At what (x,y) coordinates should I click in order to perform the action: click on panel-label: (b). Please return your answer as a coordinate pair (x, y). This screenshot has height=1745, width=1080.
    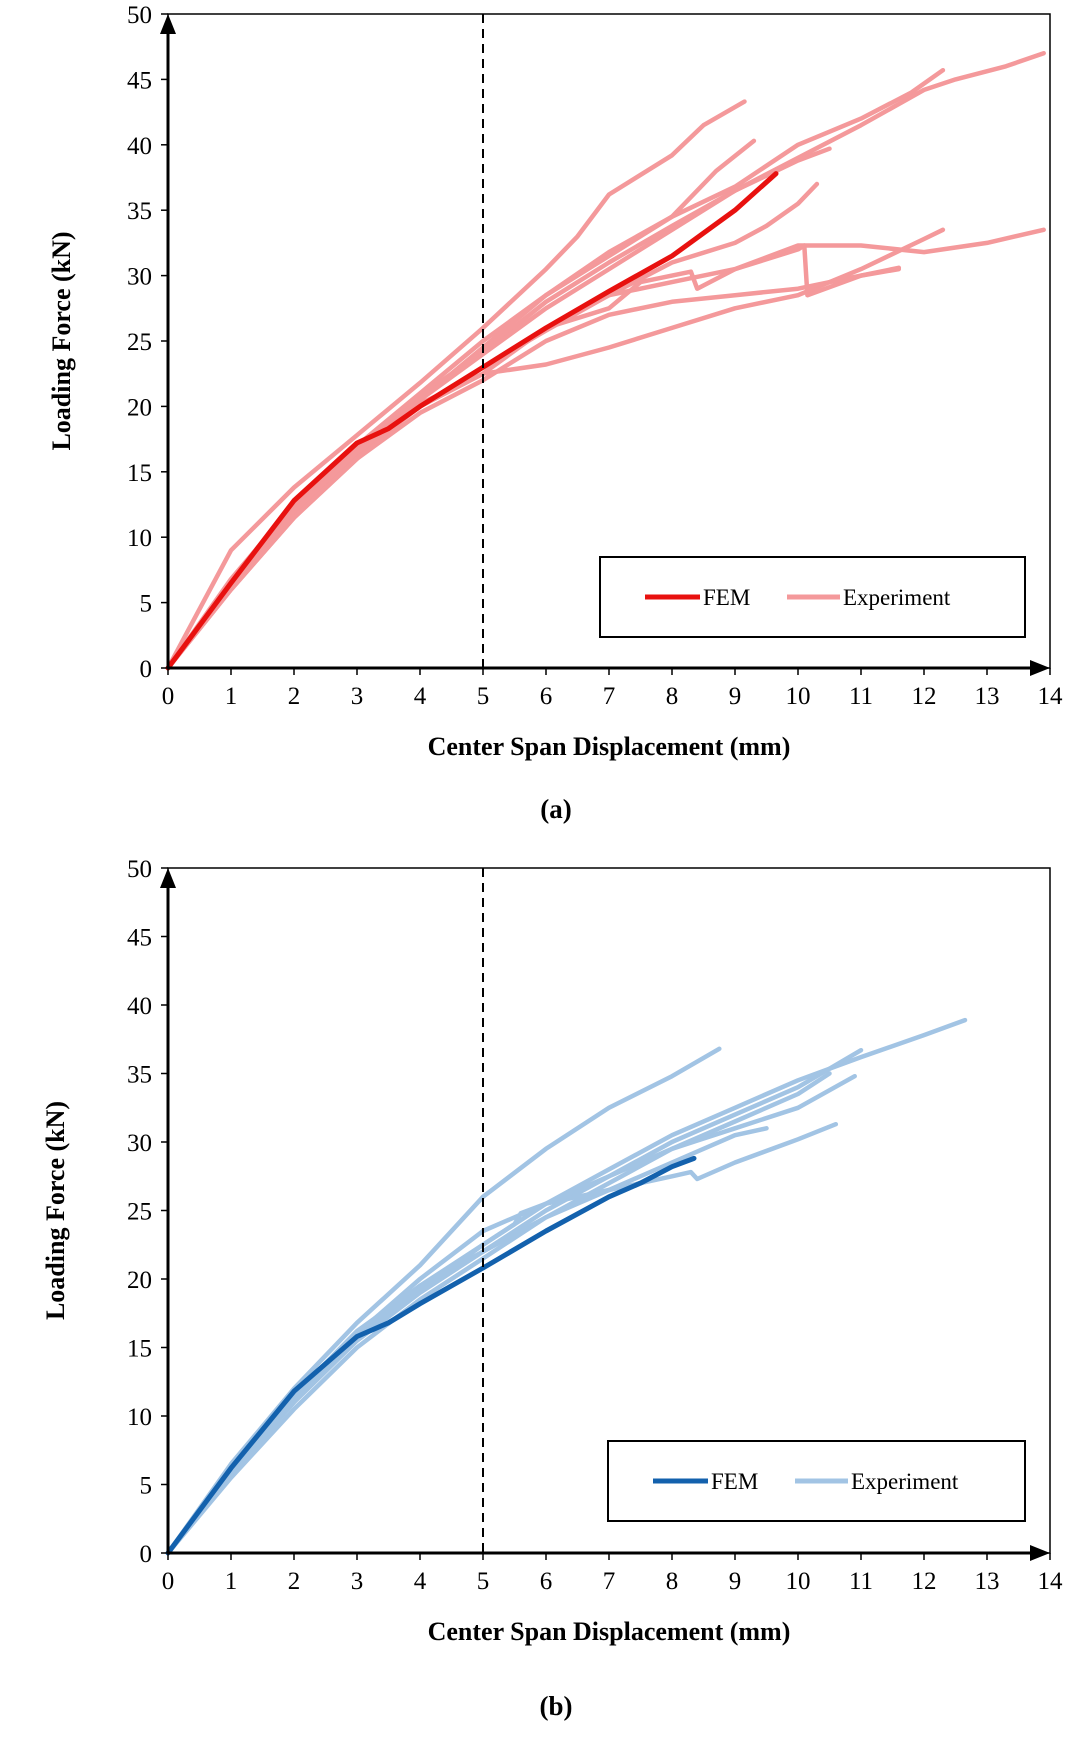
    Looking at the image, I should click on (556, 1706).